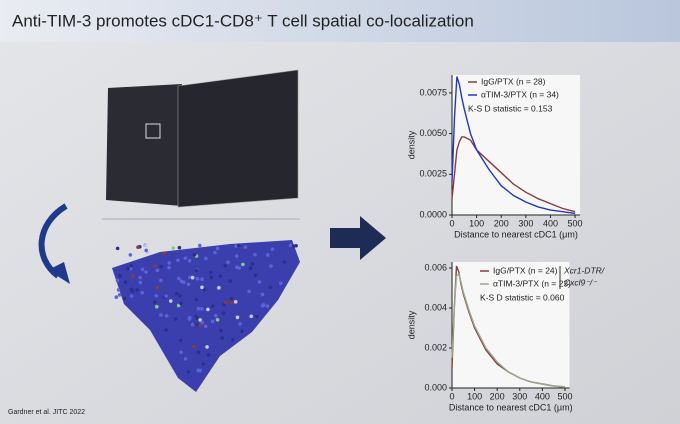 This screenshot has height=424, width=680. What do you see at coordinates (411, 324) in the screenshot?
I see `y-axis-label: density` at bounding box center [411, 324].